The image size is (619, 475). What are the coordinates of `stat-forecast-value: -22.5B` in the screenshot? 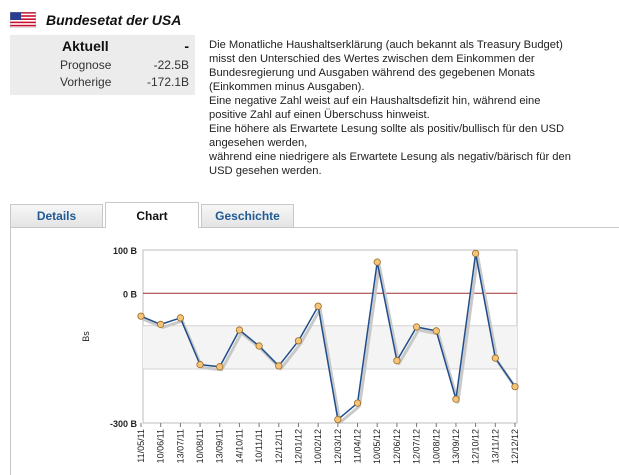 It's located at (171, 65).